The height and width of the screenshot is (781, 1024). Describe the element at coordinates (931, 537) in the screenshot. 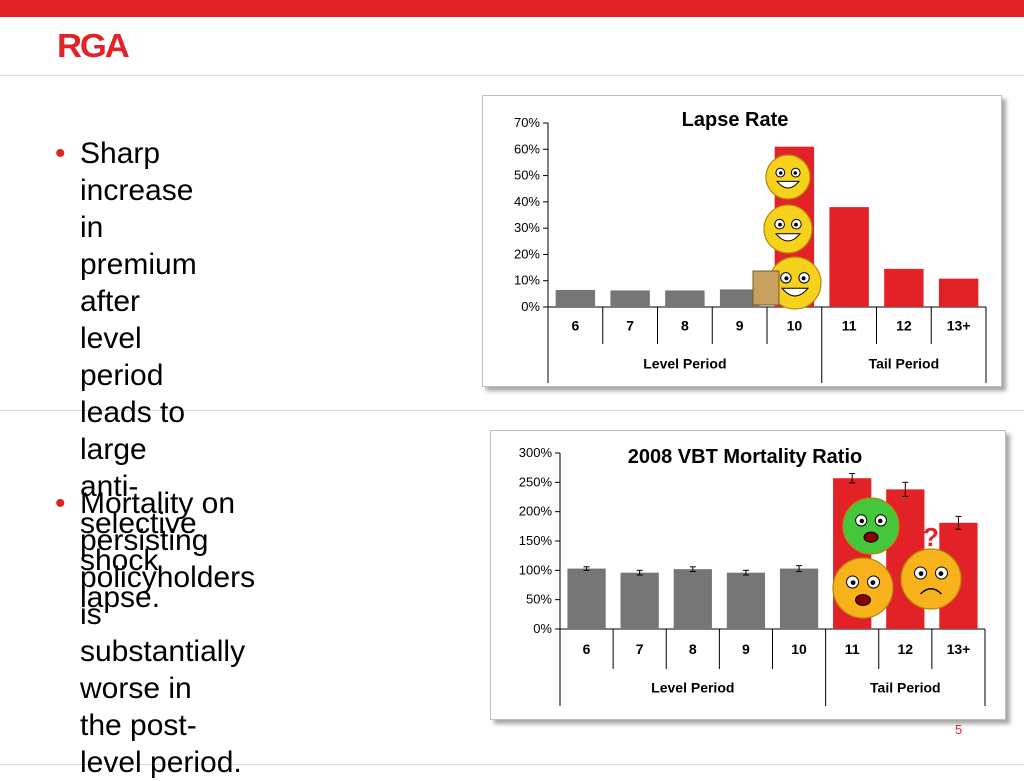

I see `question-mark-icon: ?` at that location.